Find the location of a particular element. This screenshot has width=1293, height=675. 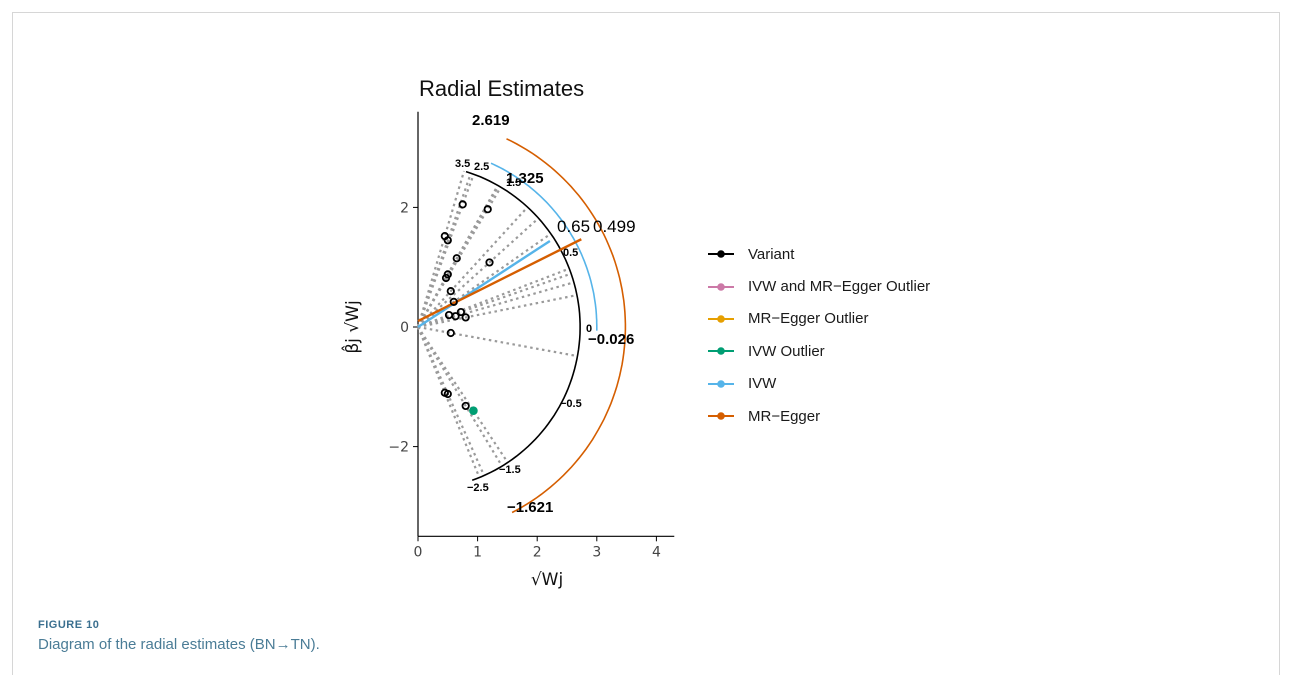

x-tick-label: 4 is located at coordinates (656, 552).